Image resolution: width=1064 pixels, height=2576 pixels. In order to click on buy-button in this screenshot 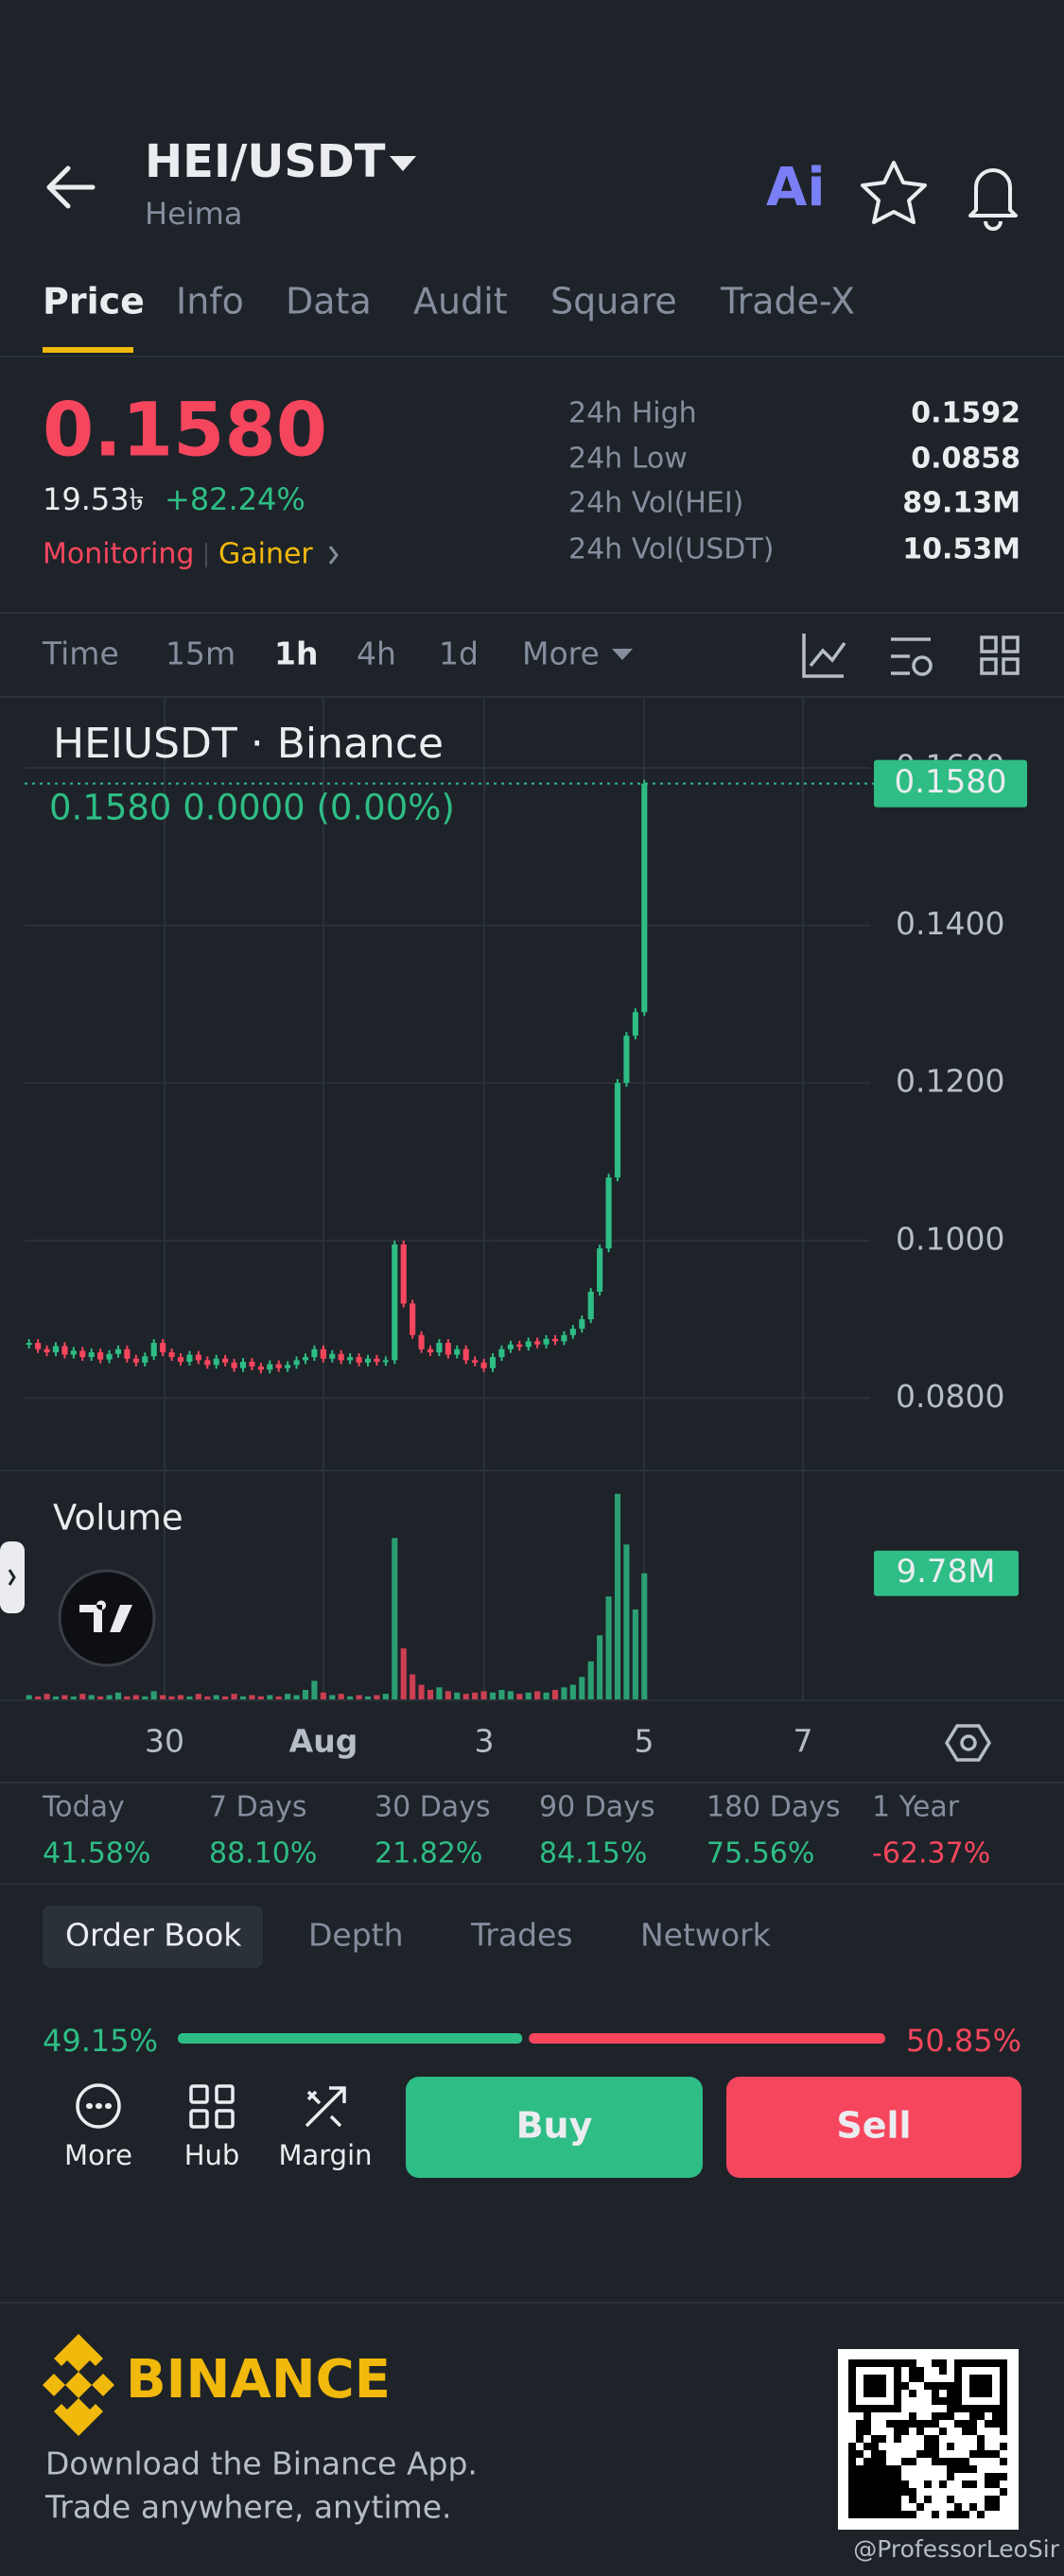, I will do `click(554, 2127)`.